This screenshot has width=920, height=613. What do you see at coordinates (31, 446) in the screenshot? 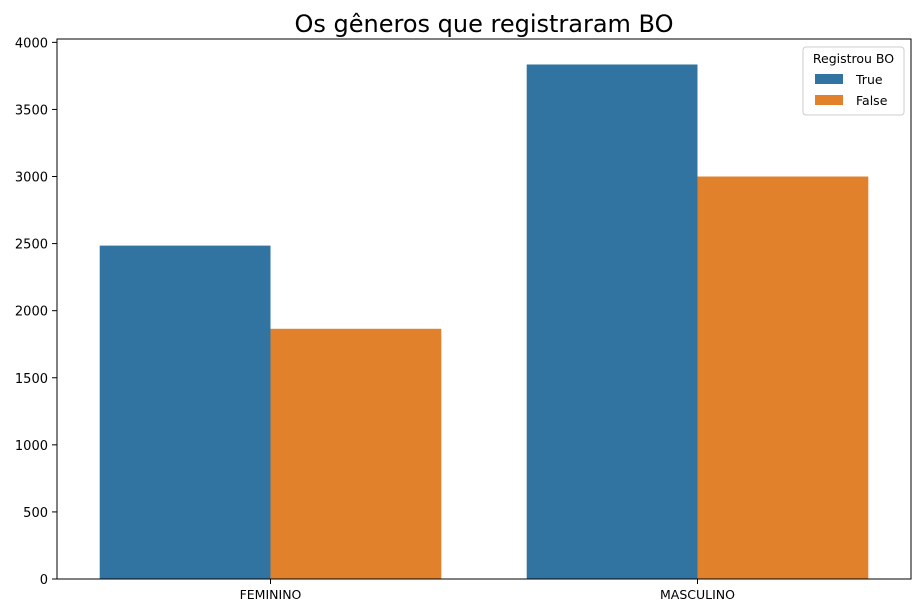
I see `y-tick-label: 1000` at bounding box center [31, 446].